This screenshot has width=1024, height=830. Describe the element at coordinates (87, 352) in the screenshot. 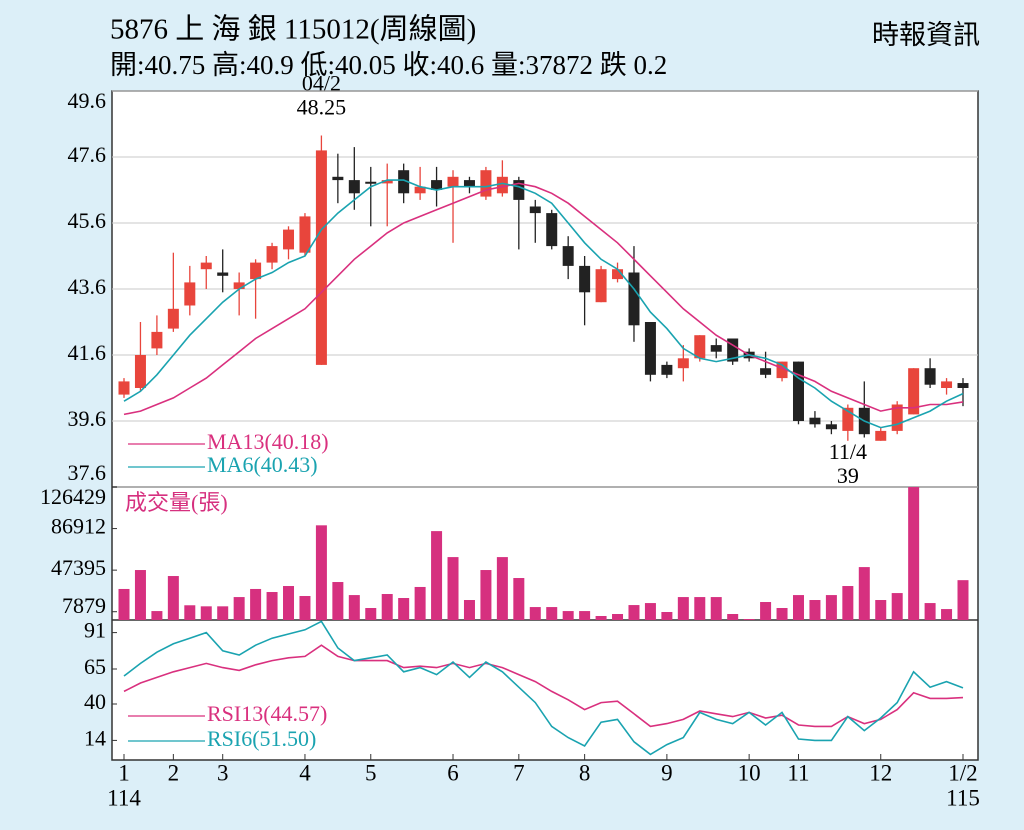

I see `y-tick-label: 41.6` at that location.